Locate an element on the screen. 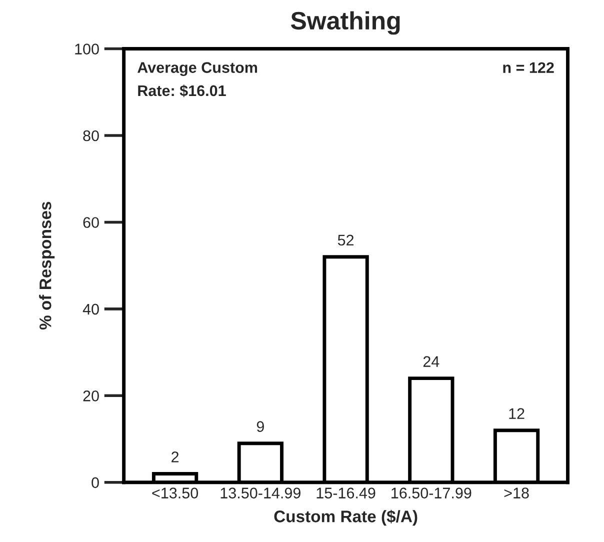 This screenshot has width=604, height=542. y-axis-title: % of Responses is located at coordinates (47, 266).